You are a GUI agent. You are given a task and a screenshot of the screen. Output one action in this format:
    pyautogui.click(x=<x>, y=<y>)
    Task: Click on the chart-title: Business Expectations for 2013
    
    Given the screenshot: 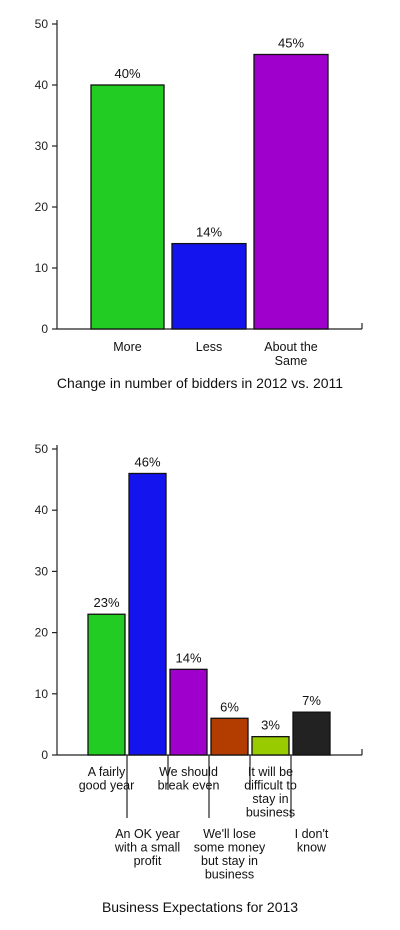 What is the action you would take?
    pyautogui.click(x=200, y=907)
    